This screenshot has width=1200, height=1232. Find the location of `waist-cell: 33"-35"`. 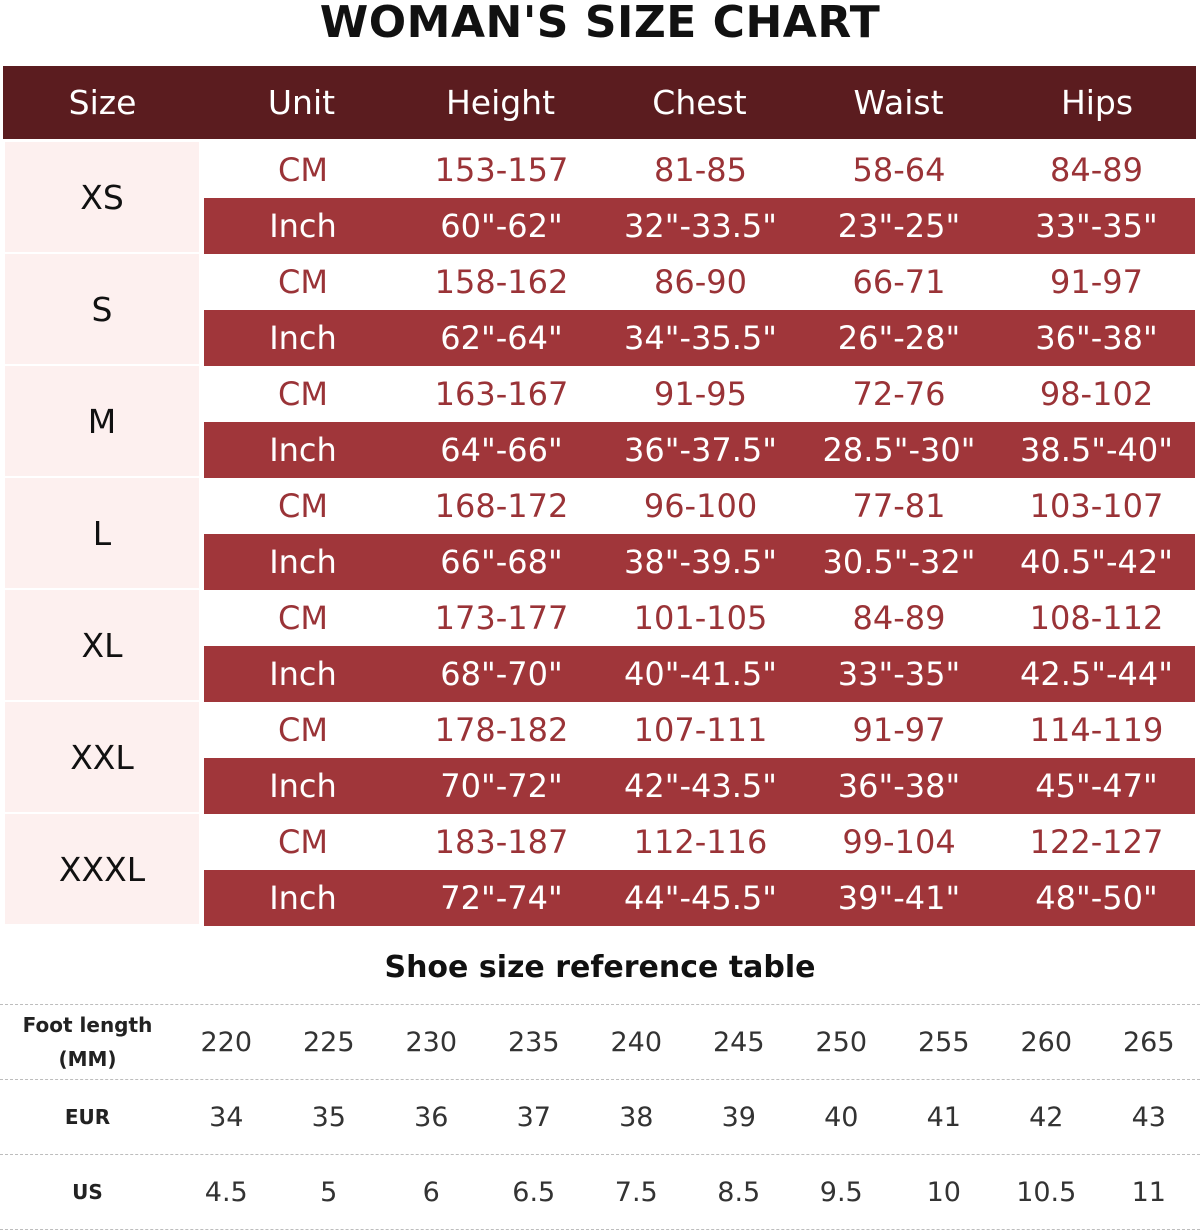

waist-cell: 33"-35" is located at coordinates (899, 674).